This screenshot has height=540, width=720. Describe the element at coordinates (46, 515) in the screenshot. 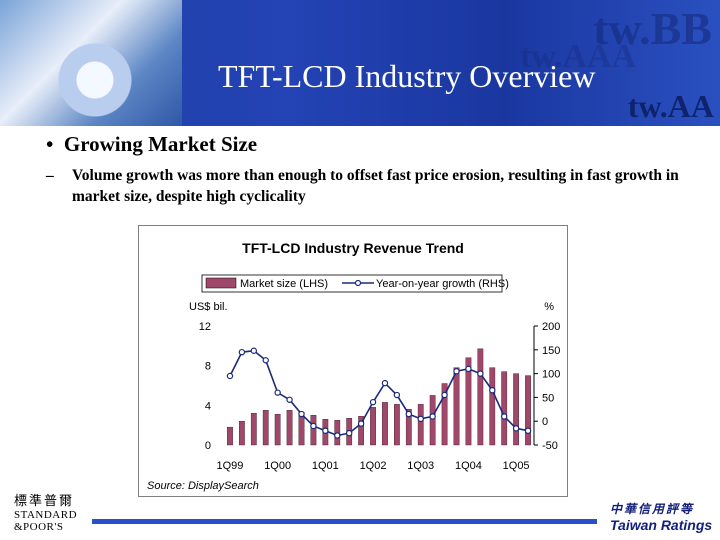

I see `sp-logo-line1: STANDARD` at that location.